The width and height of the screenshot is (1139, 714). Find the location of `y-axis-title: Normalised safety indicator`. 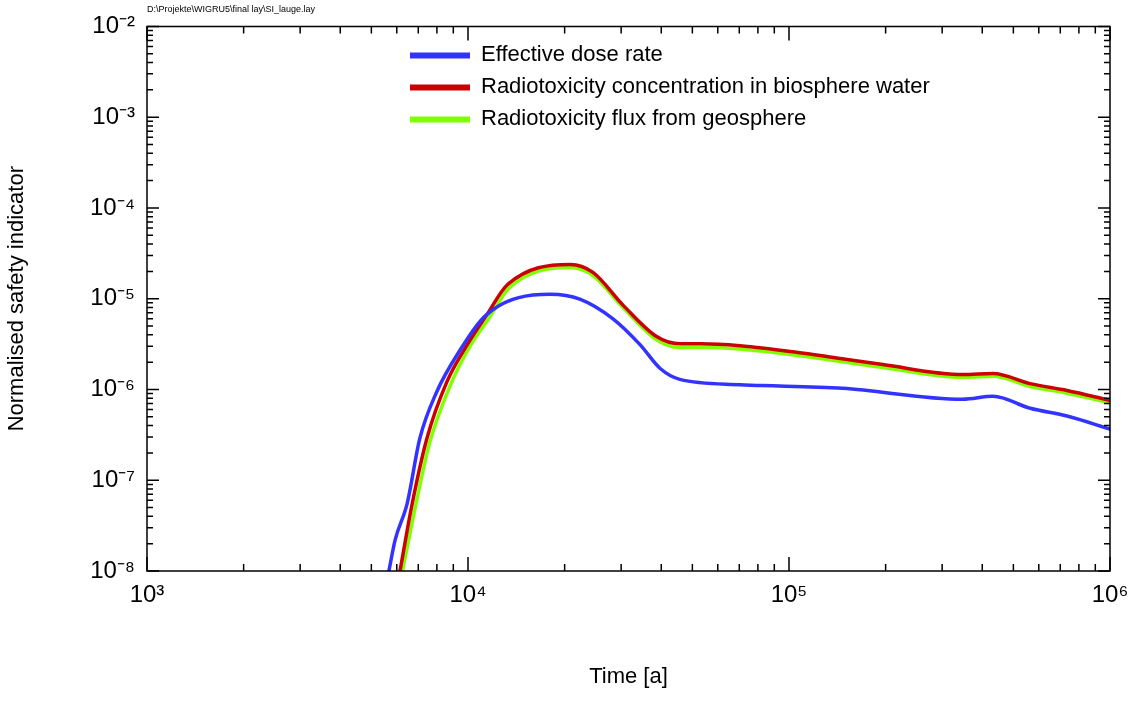

y-axis-title: Normalised safety indicator is located at coordinates (16, 299).